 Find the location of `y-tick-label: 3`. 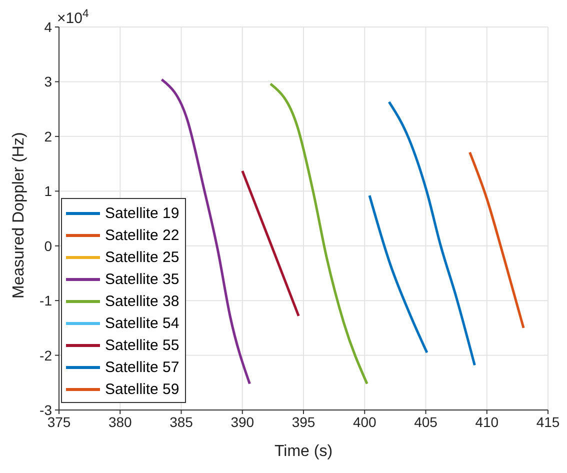

y-tick-label: 3 is located at coordinates (48, 82).